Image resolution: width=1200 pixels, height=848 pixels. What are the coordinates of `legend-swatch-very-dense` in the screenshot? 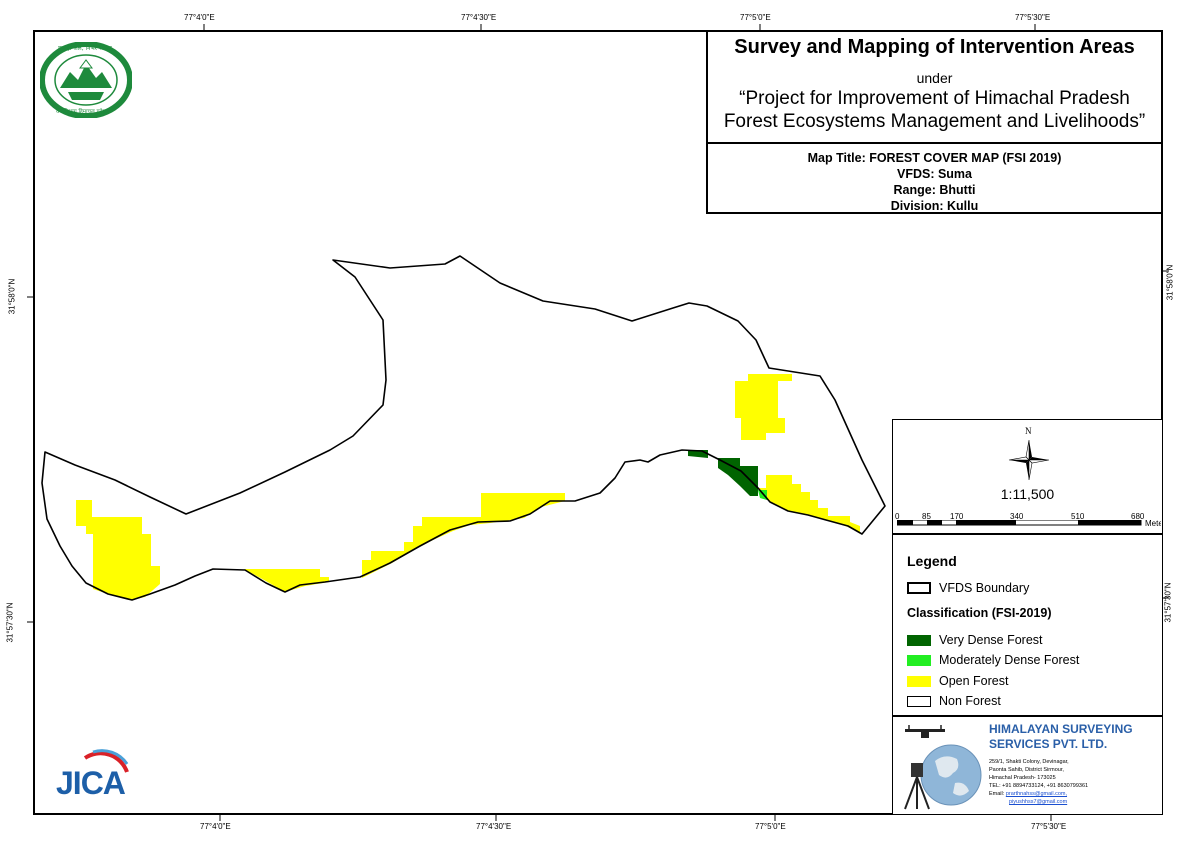 It's located at (919, 640).